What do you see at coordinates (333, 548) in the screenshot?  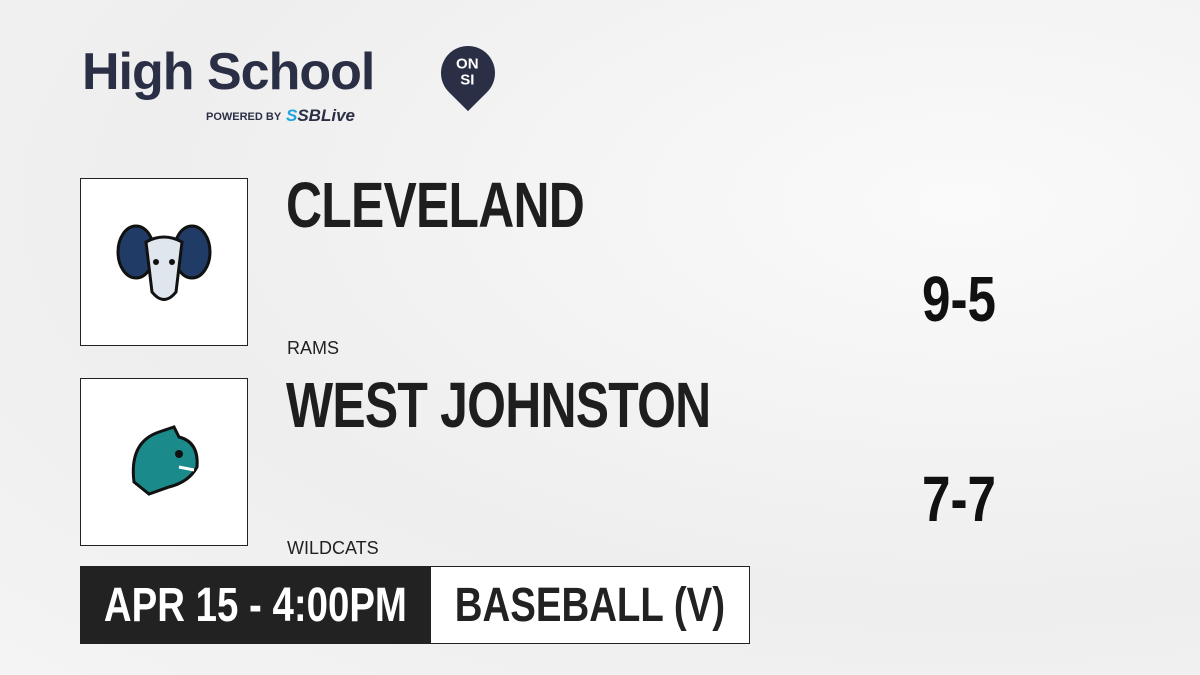 I see `away-team-mascot: WILDCATS` at bounding box center [333, 548].